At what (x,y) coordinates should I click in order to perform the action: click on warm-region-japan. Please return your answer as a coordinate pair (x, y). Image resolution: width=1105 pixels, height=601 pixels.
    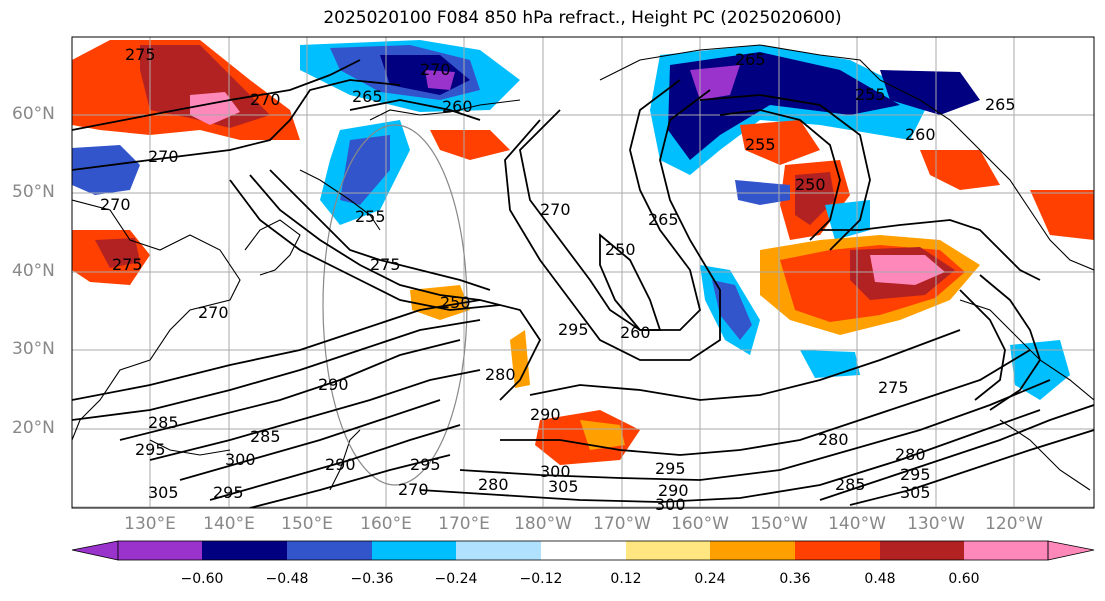
    Looking at the image, I should click on (440, 302).